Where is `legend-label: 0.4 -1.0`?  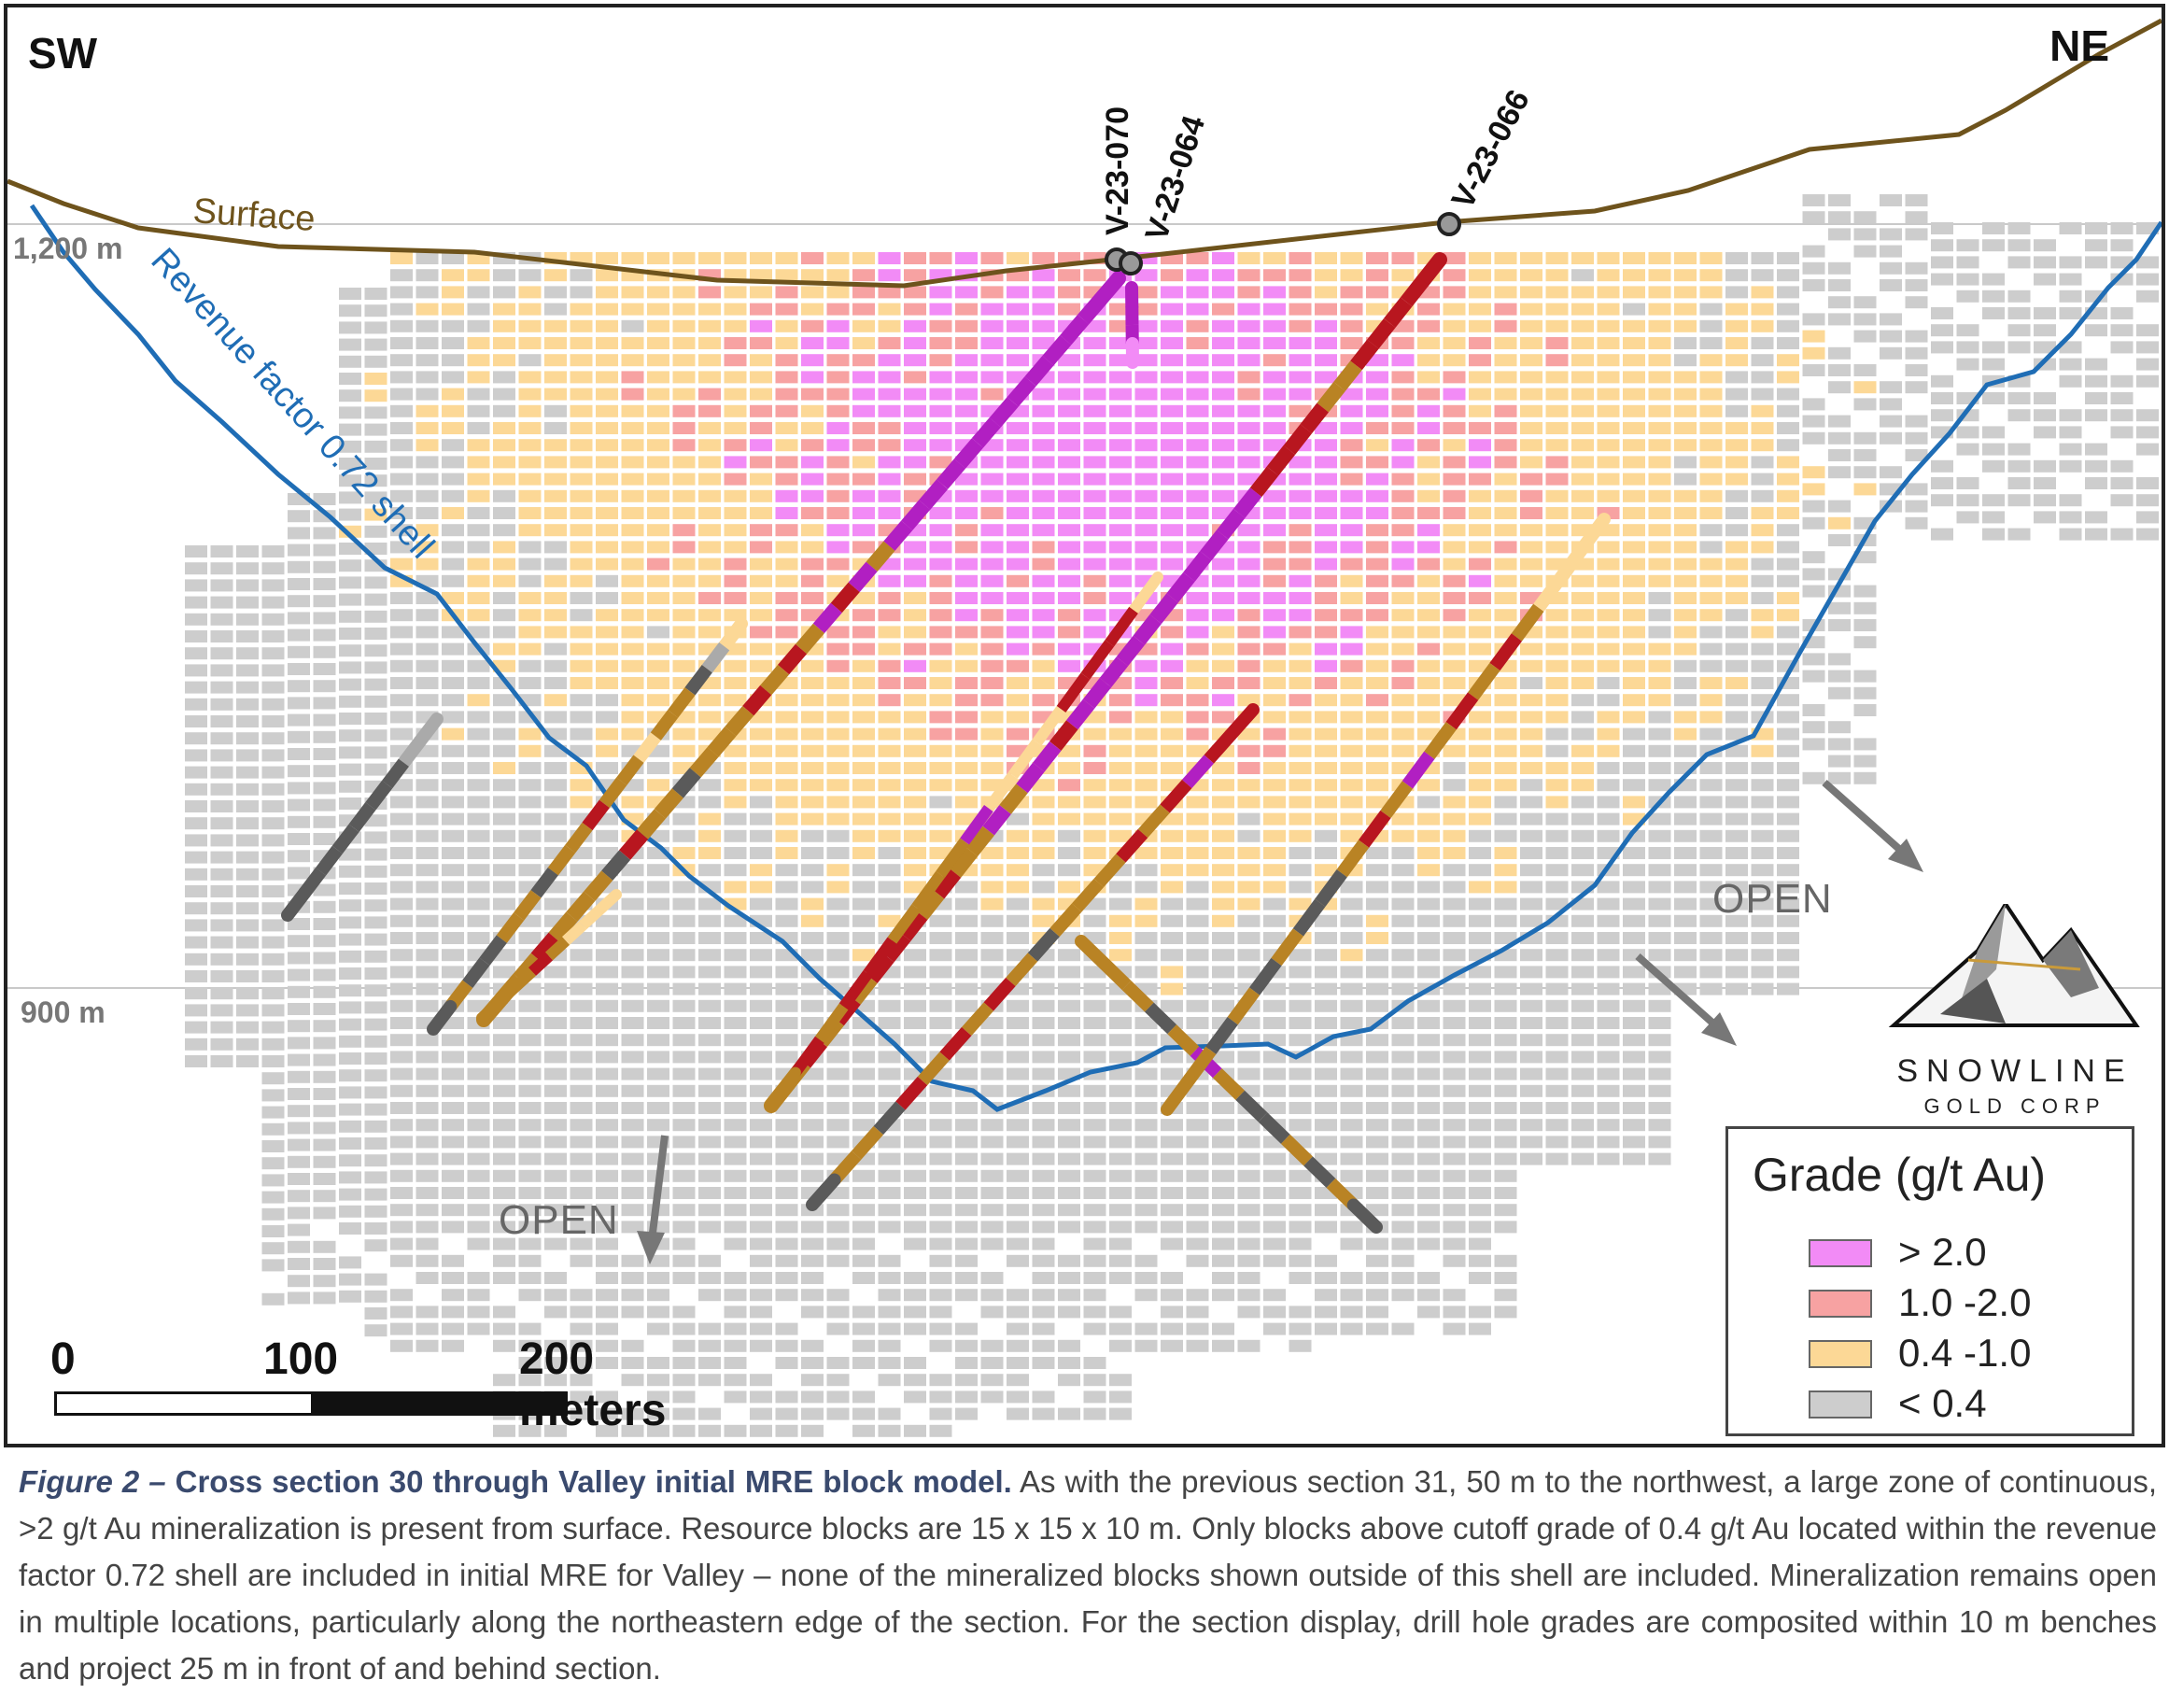 legend-label: 0.4 -1.0 is located at coordinates (1965, 1353).